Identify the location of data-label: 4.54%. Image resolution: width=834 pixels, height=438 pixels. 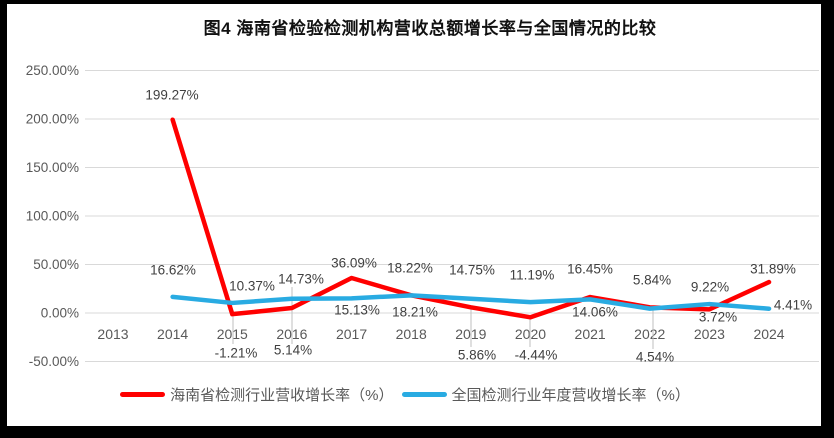
(655, 357).